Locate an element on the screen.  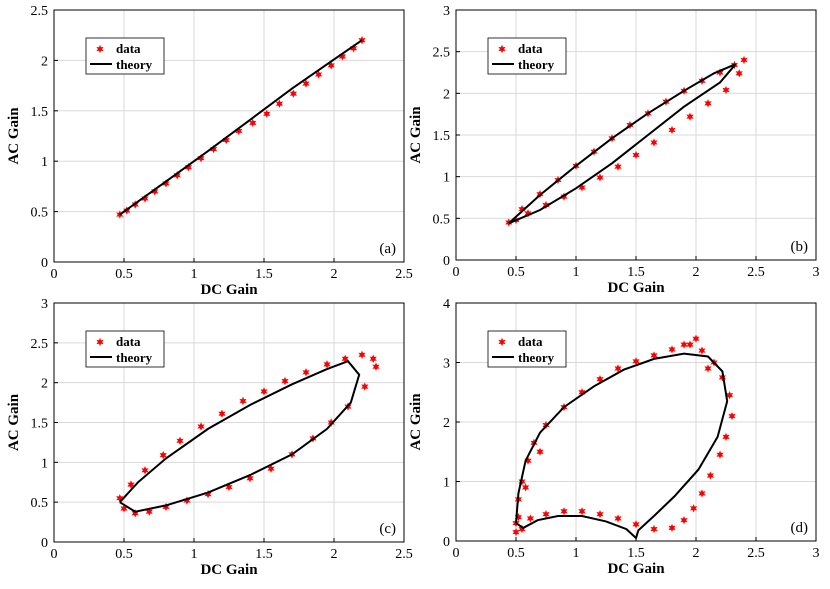
legend-theory-label: theory is located at coordinates (134, 64).